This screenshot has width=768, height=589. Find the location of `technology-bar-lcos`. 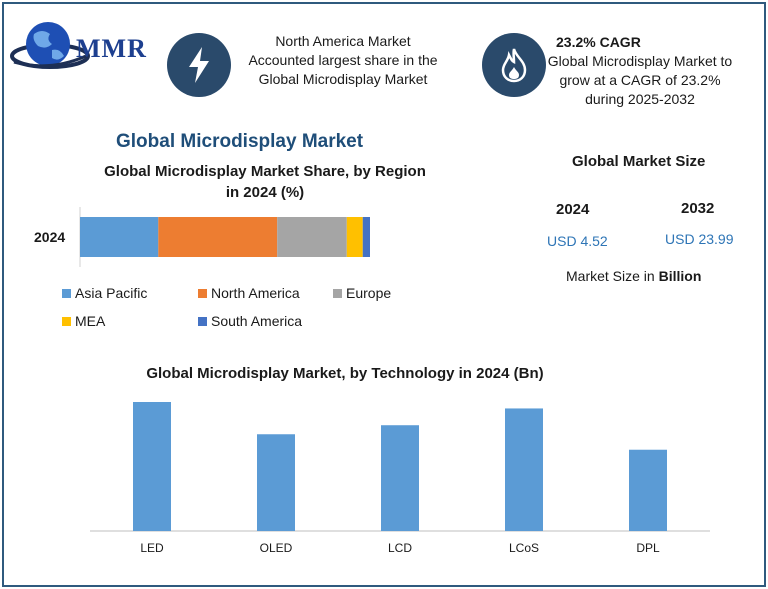

technology-bar-lcos is located at coordinates (524, 469).